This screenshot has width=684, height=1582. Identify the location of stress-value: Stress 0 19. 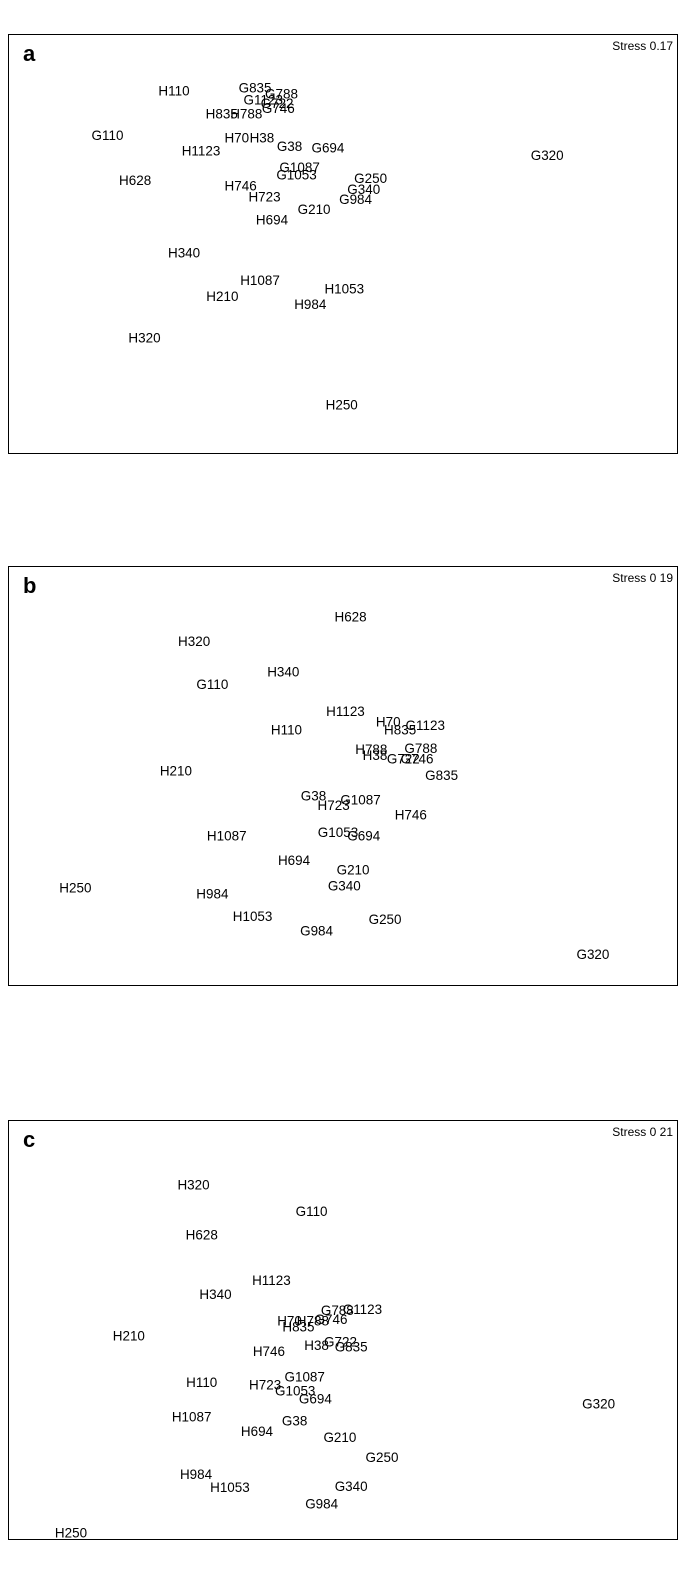
(642, 578).